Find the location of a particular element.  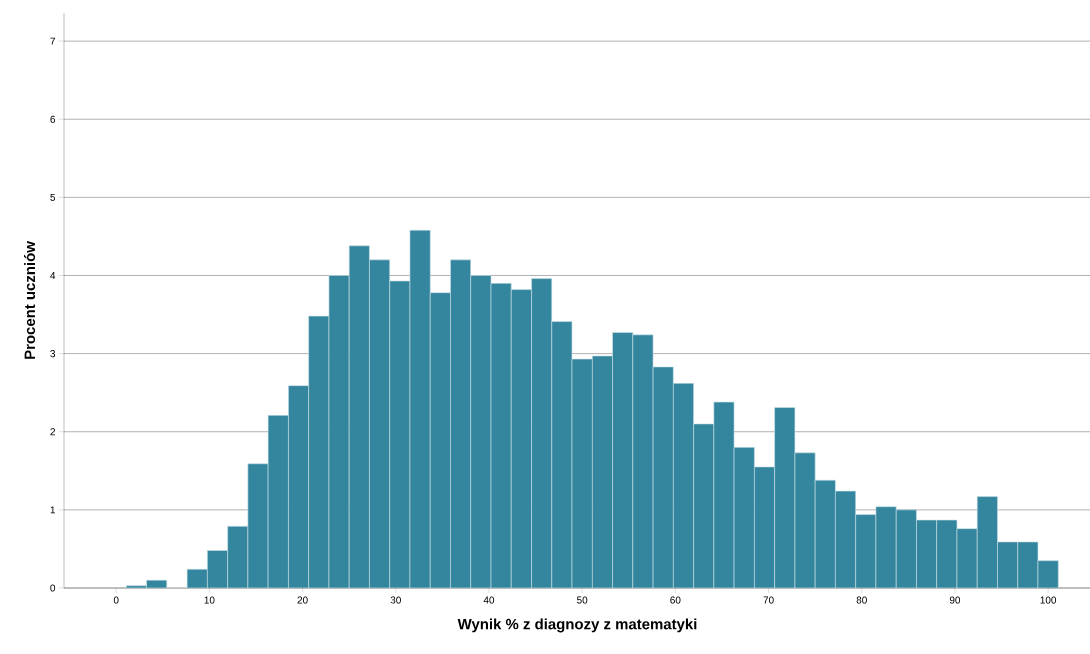

x-axis-title: Wynik % z diagnozy z matematyki is located at coordinates (577, 625).